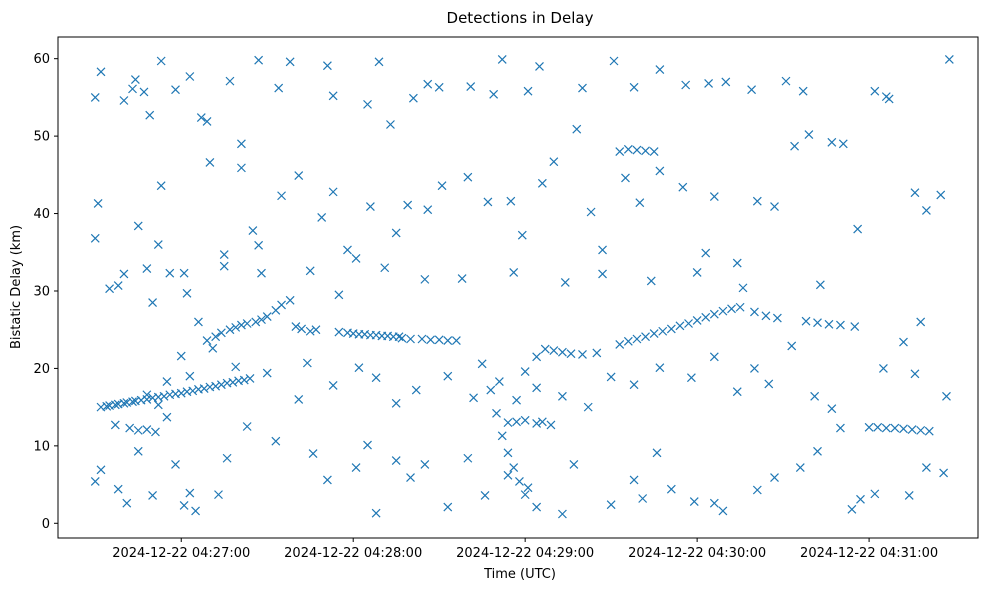  Describe the element at coordinates (353, 553) in the screenshot. I see `x-tick-label: 2024-12-22 04:28:00` at that location.